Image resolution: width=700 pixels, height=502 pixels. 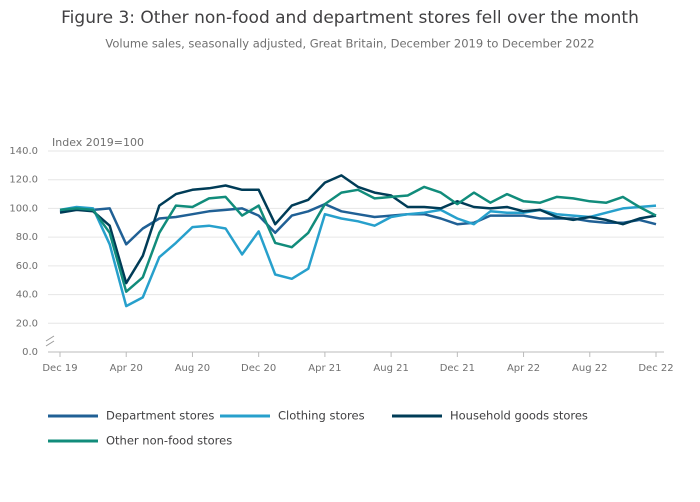 What do you see at coordinates (258, 368) in the screenshot?
I see `x-tick-label: Dec 20` at bounding box center [258, 368].